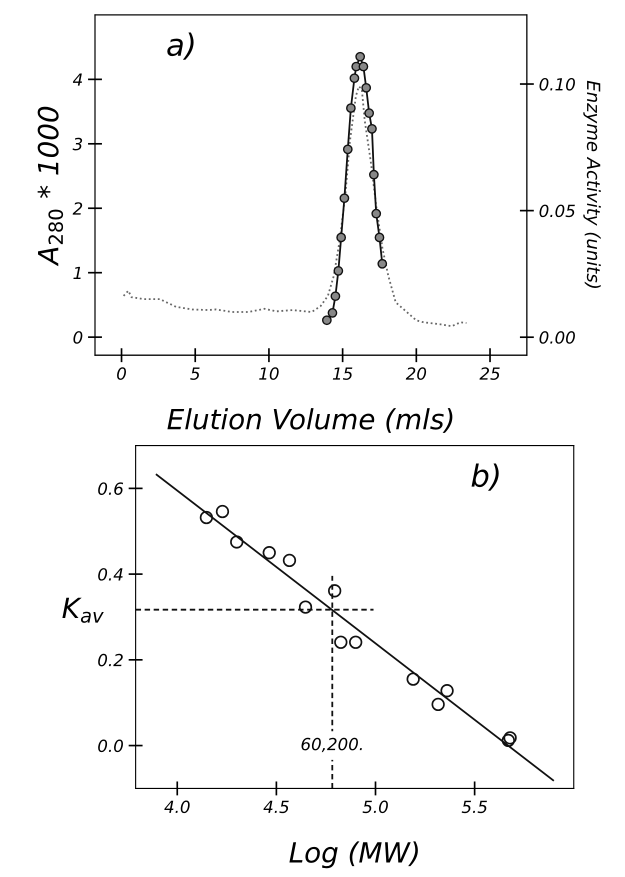 Image resolution: width=625 pixels, height=877 pixels. I want to click on y2-axis-title: Enzyme Activity (units), so click(592, 184).